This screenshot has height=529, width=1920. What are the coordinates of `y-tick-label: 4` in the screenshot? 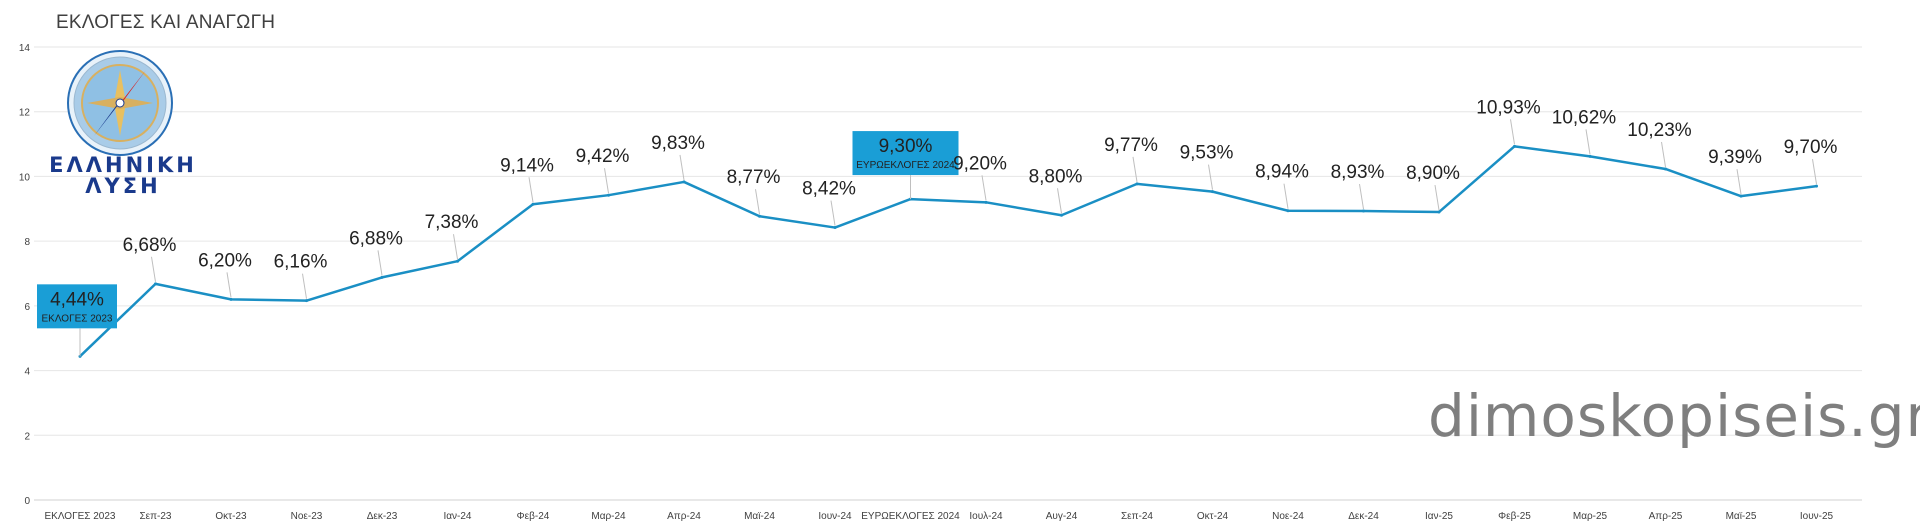 It's located at (27, 372).